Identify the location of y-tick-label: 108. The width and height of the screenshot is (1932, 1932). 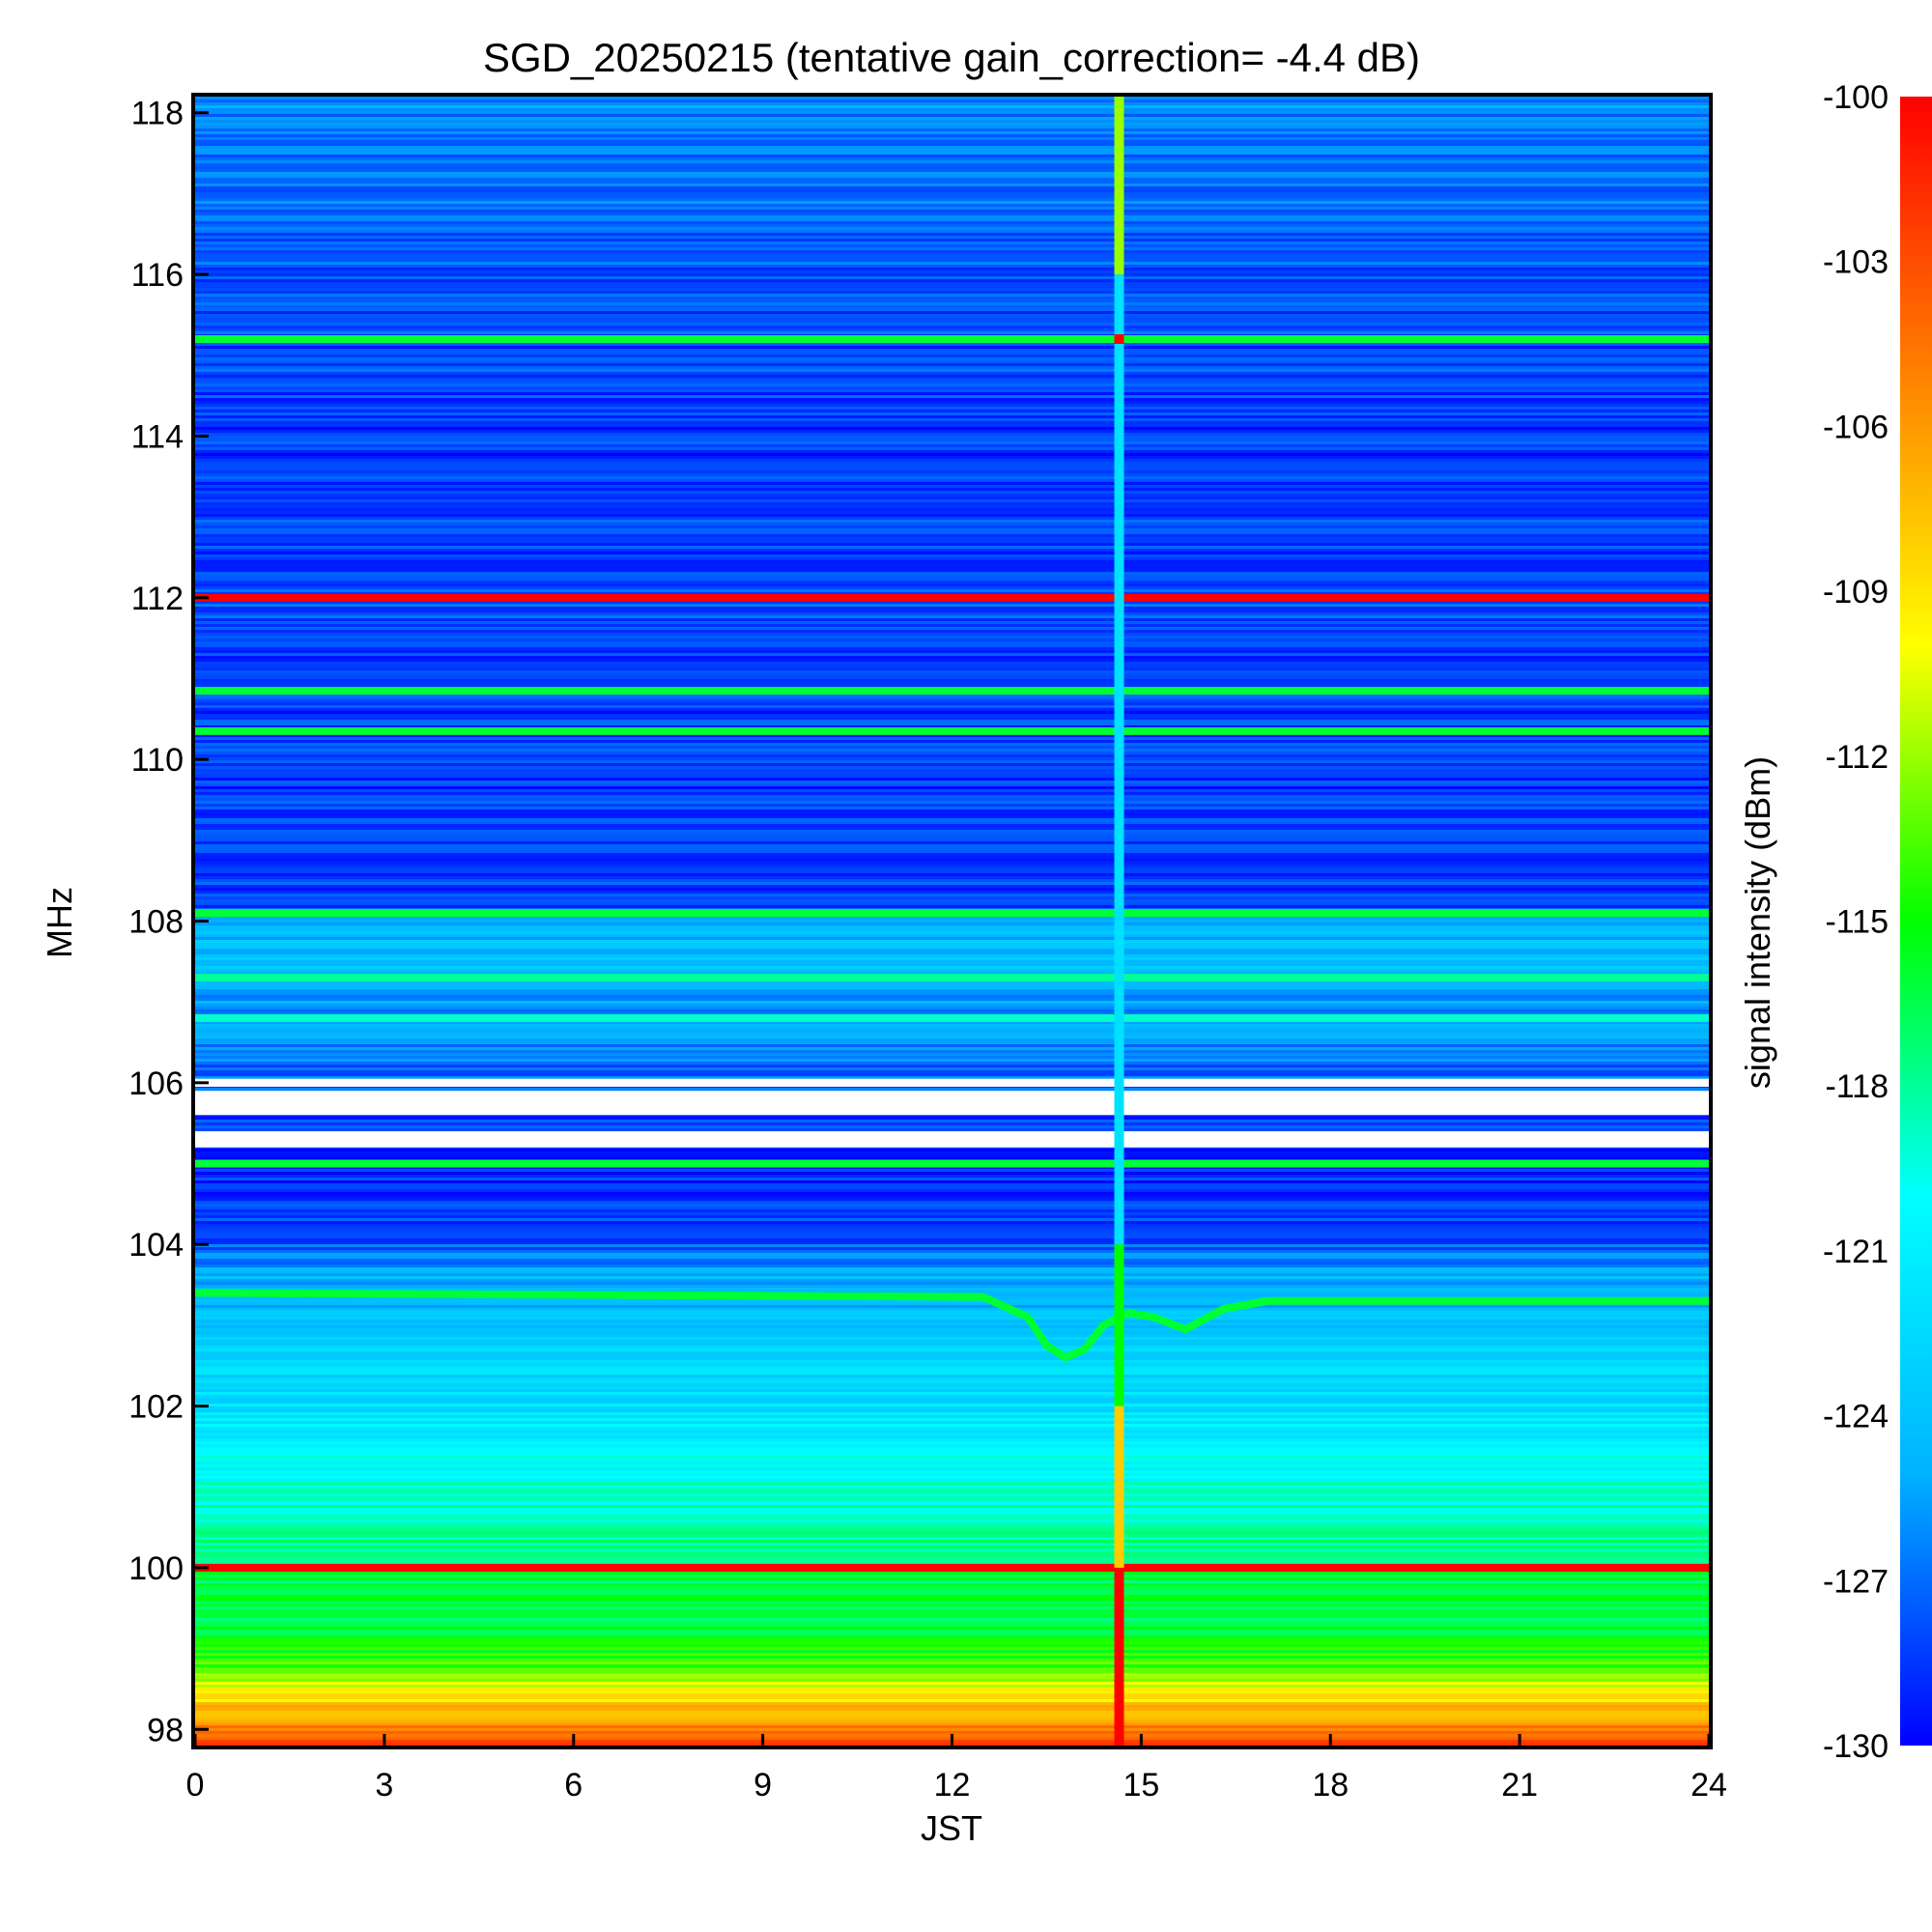
(156, 922).